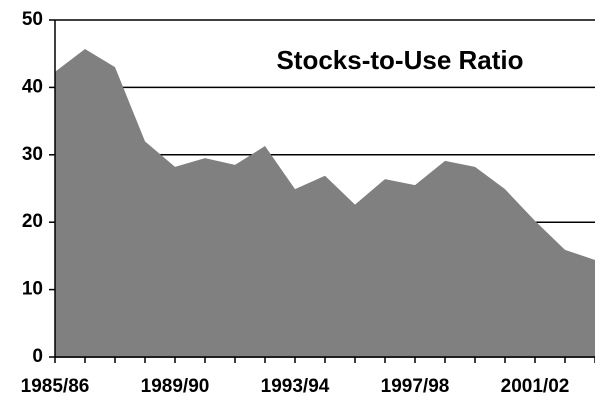  I want to click on x-tick-label: 1989/90, so click(175, 386).